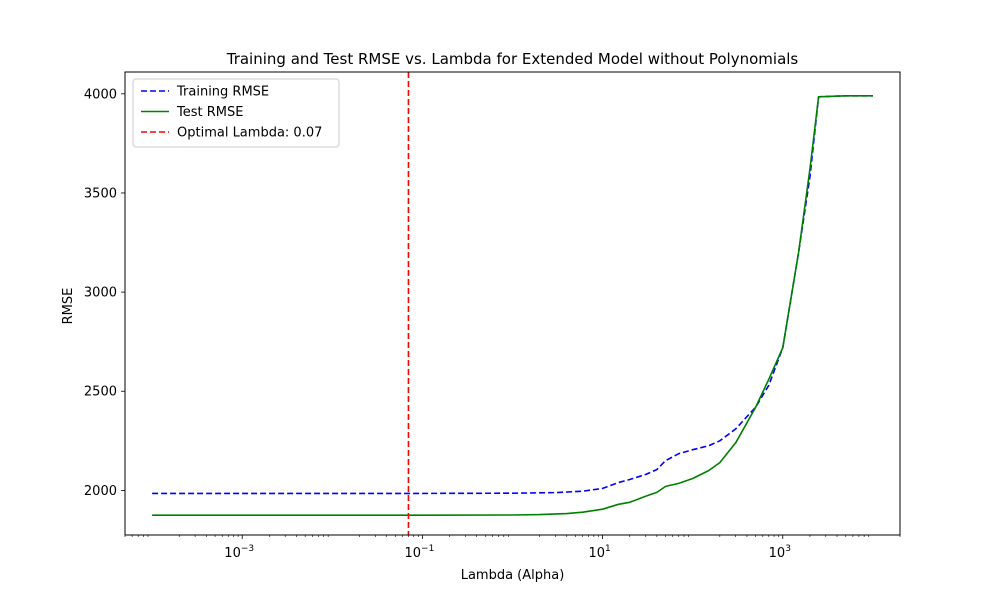 Image resolution: width=1000 pixels, height=600 pixels. Describe the element at coordinates (780, 552) in the screenshot. I see `x-tick-label: 10³` at that location.